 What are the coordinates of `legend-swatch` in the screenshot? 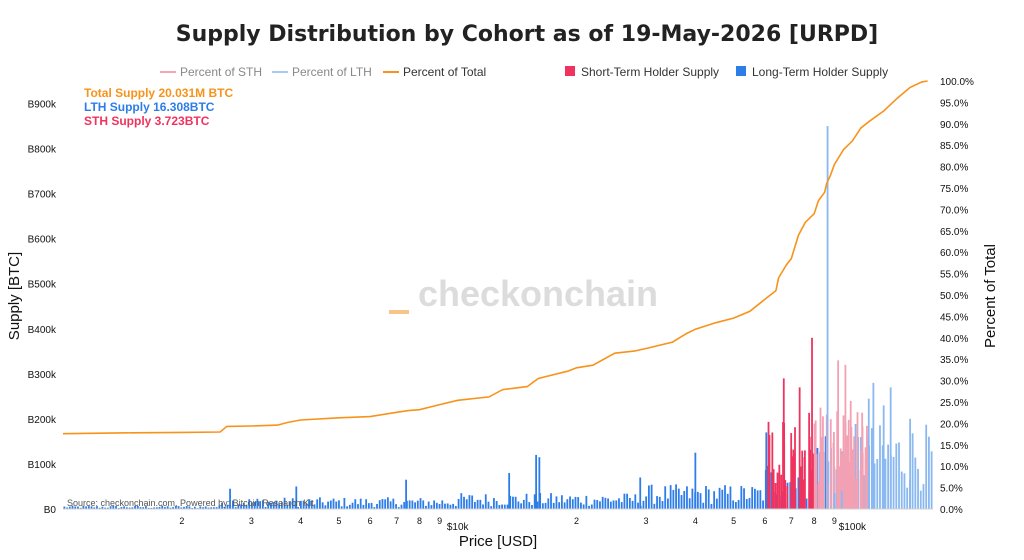 It's located at (741, 71).